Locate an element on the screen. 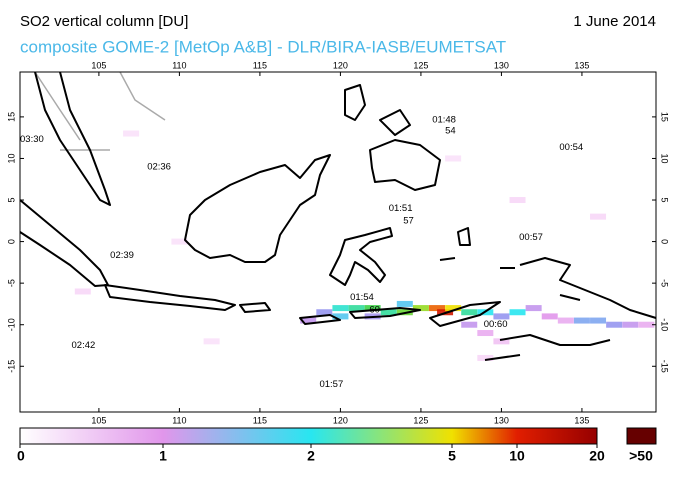 The height and width of the screenshot is (480, 676). overpass-time: 02:39 is located at coordinates (122, 255).